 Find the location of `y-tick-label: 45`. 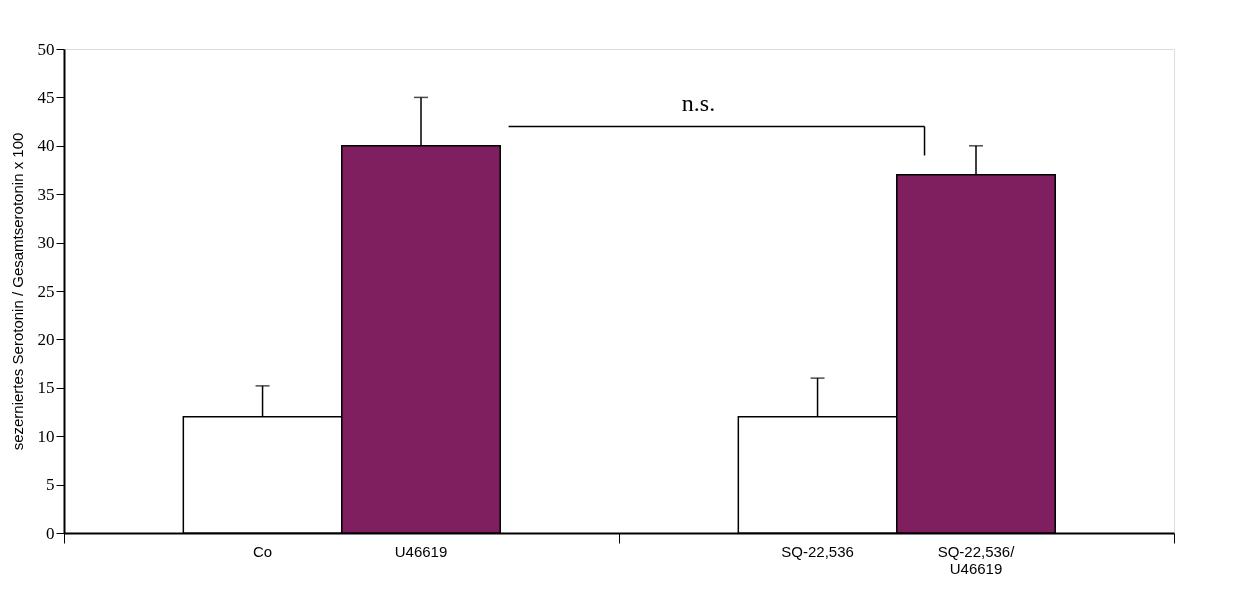

y-tick-label: 45 is located at coordinates (46, 97).